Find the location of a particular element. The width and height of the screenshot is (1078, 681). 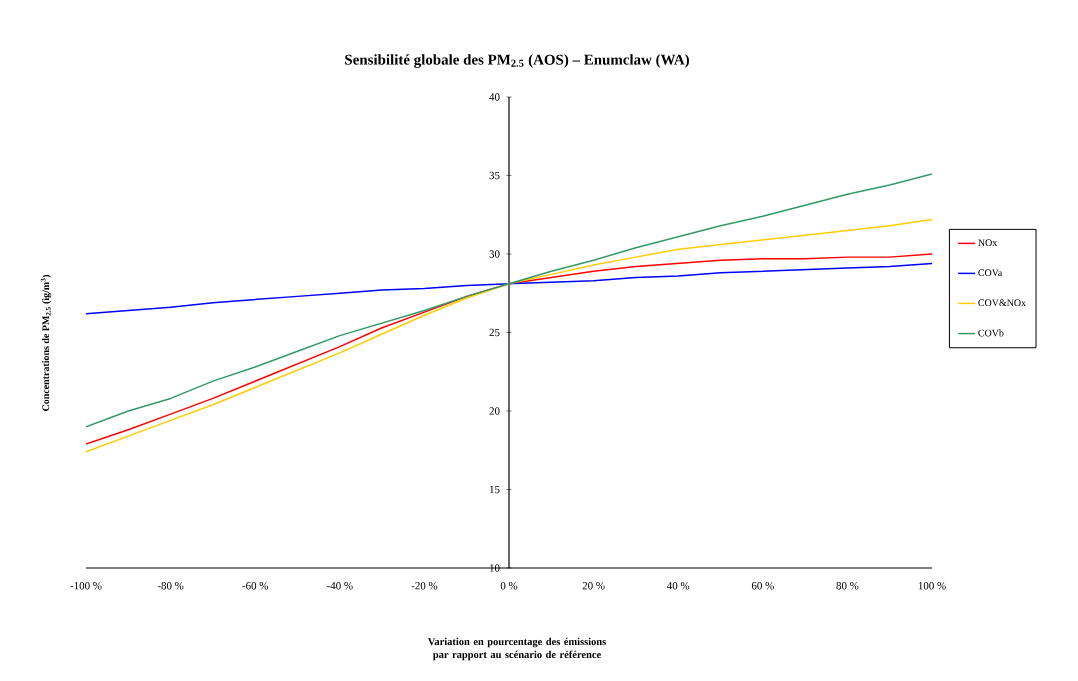

x-tick-label: 80 % is located at coordinates (847, 586).